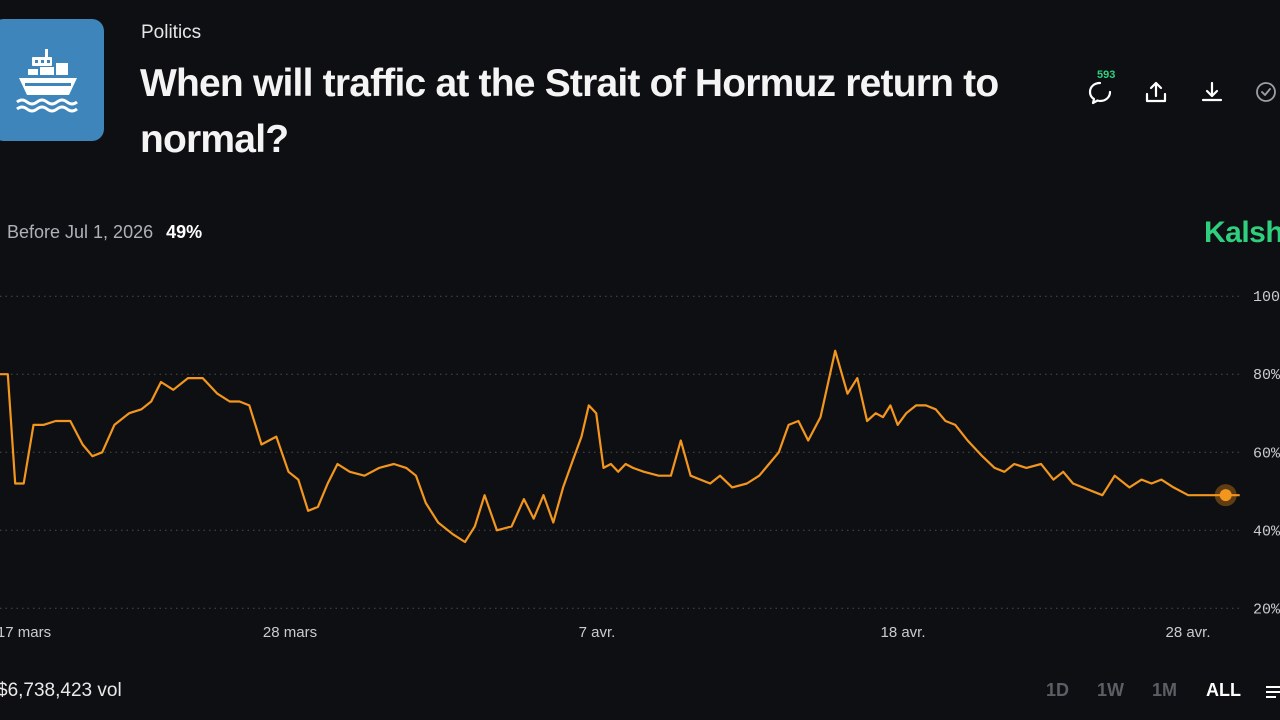 This screenshot has height=720, width=1280. What do you see at coordinates (597, 632) in the screenshot?
I see `x-tick-label: 7 avr.` at bounding box center [597, 632].